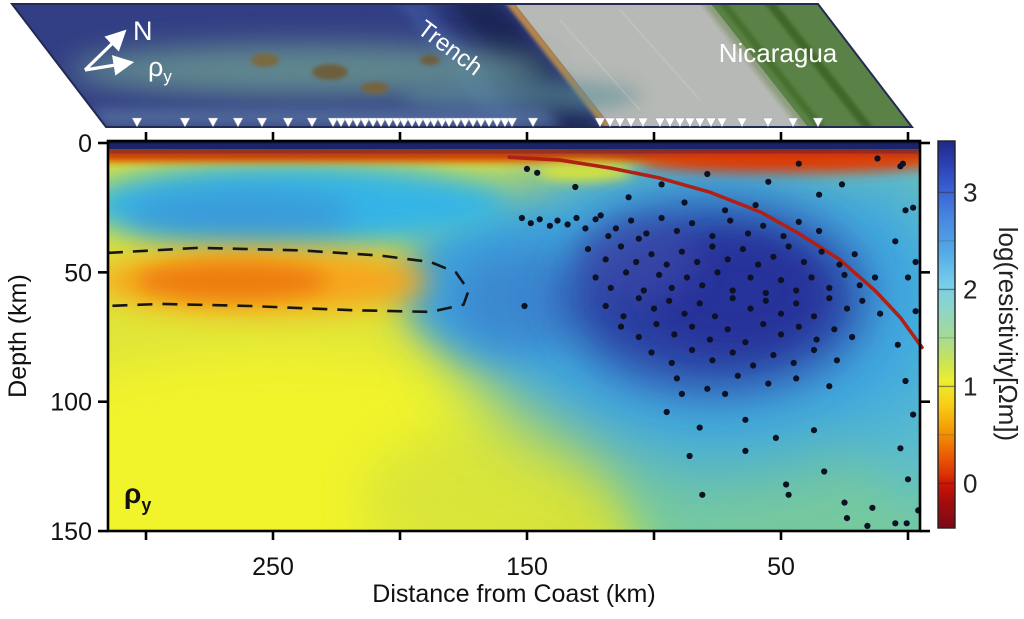  What do you see at coordinates (781, 567) in the screenshot?
I see `x-tick-label: 50` at bounding box center [781, 567].